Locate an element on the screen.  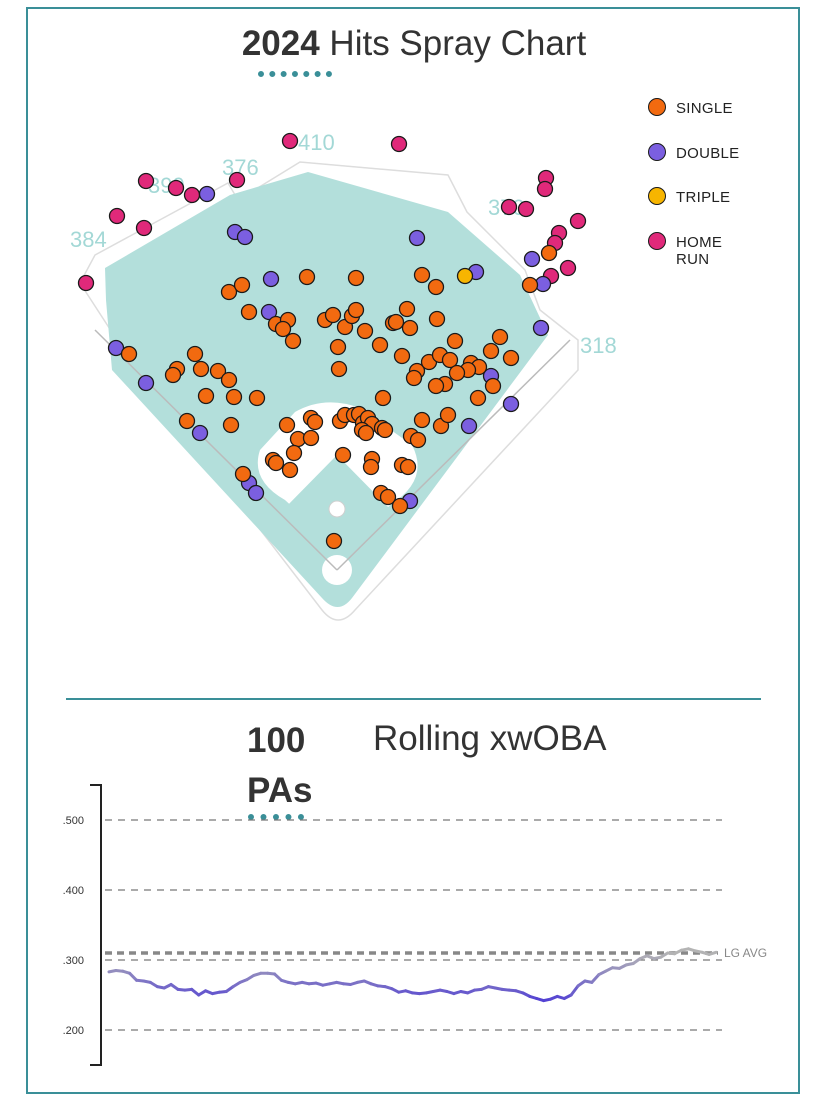
spray-chart-title: 2024 Hits Spray Chart is located at coordinates (414, 44).